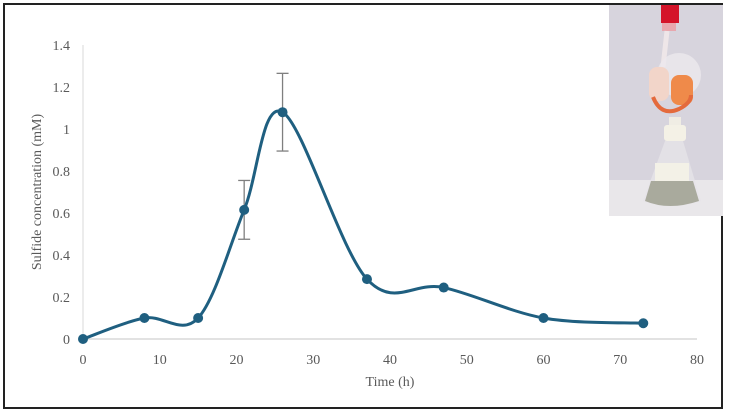 Image resolution: width=729 pixels, height=416 pixels. What do you see at coordinates (62, 172) in the screenshot?
I see `y-tick-label: 0.8` at bounding box center [62, 172].